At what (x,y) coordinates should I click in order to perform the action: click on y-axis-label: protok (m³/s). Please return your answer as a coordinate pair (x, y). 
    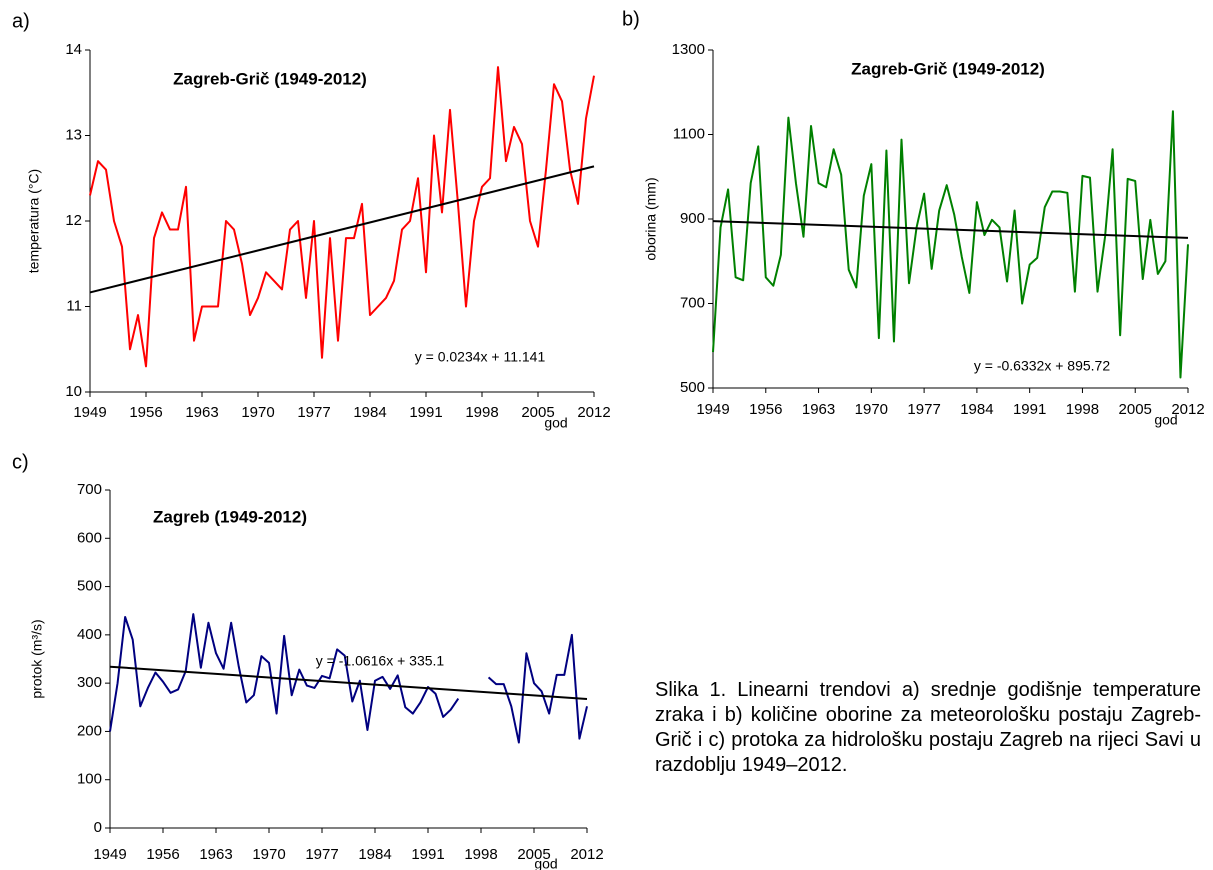
    Looking at the image, I should click on (37, 658).